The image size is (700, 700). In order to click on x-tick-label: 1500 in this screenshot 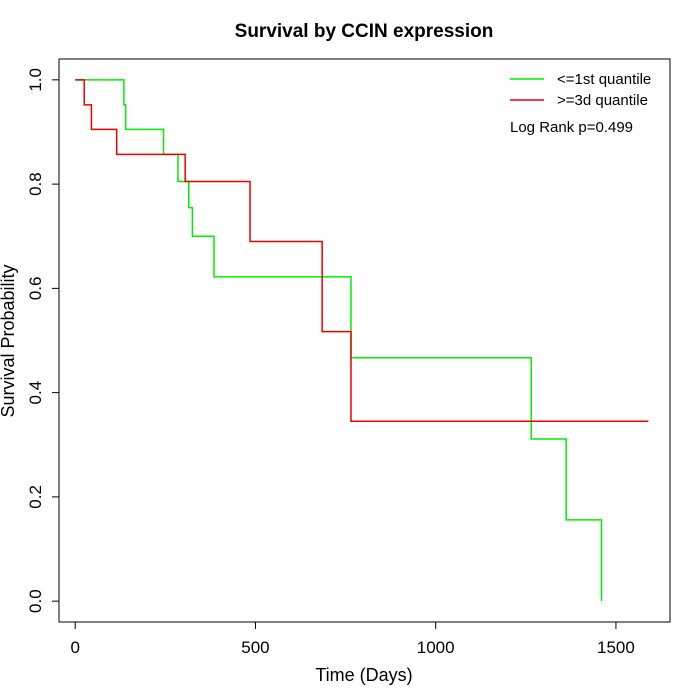, I will do `click(616, 647)`.